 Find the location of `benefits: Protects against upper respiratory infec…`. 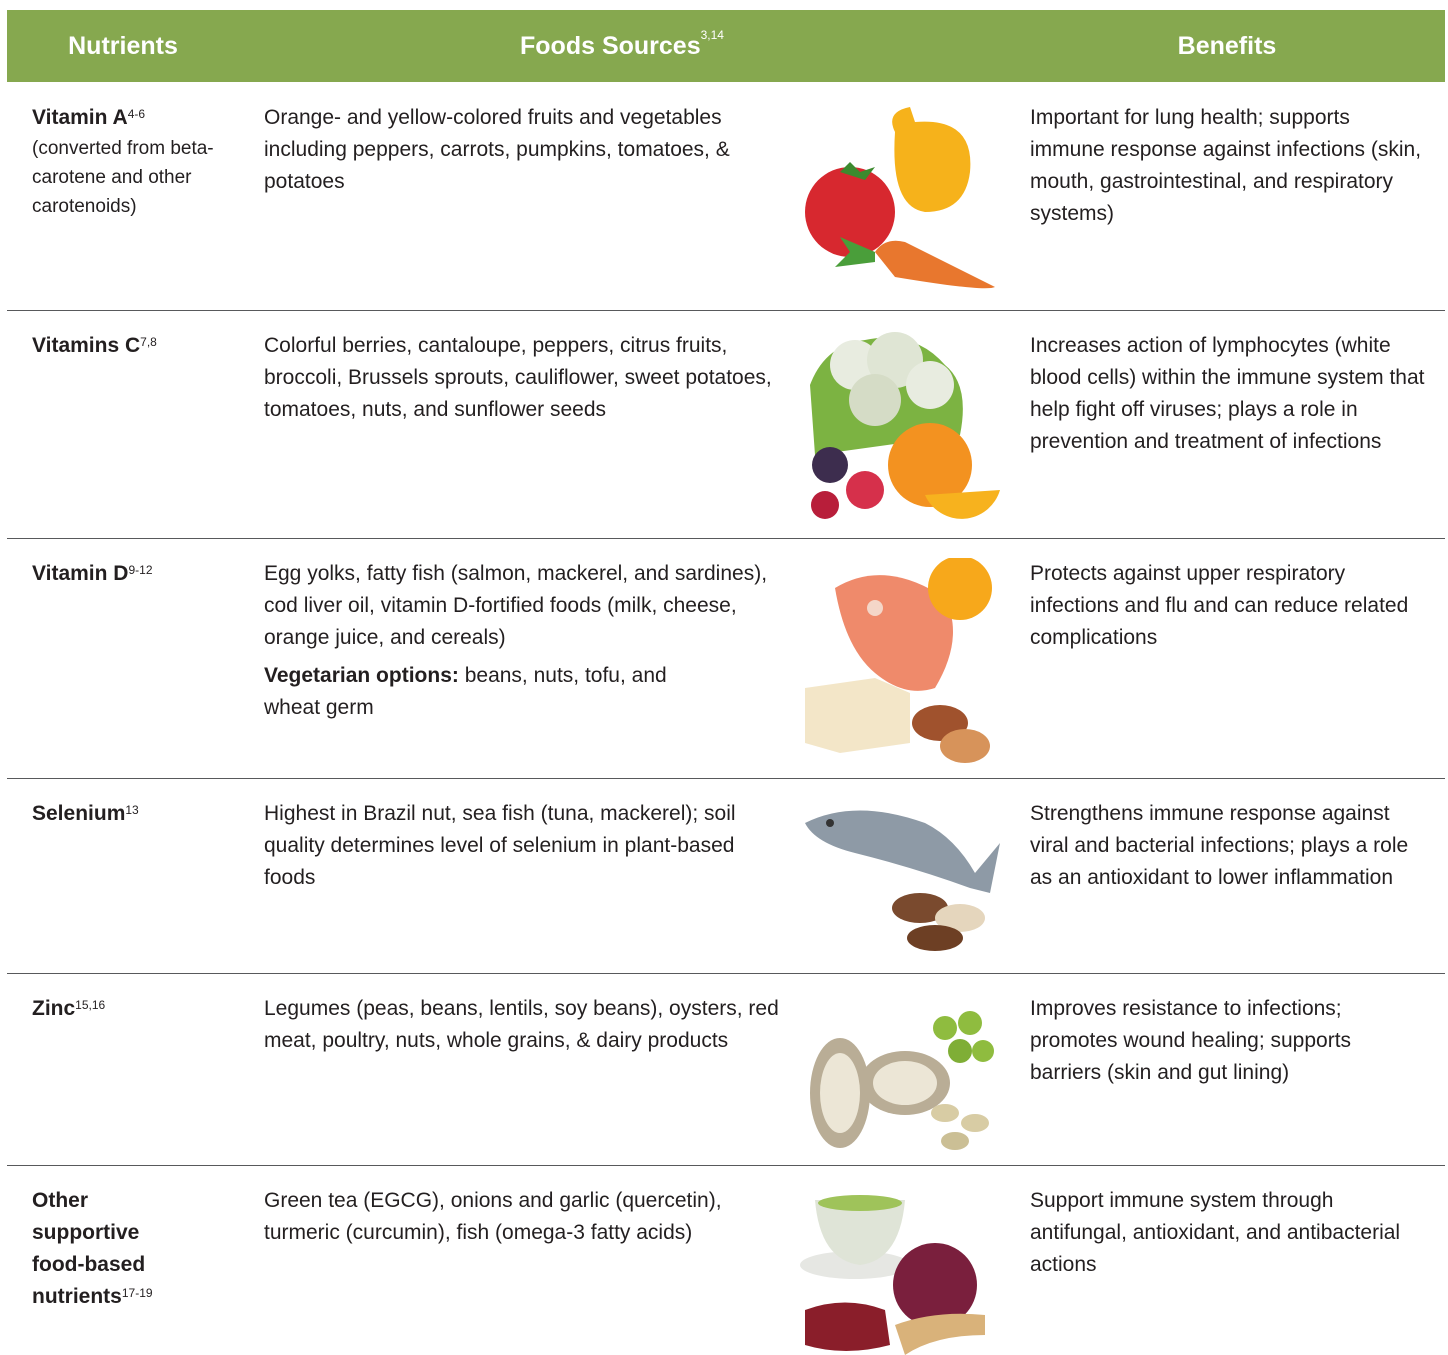

benefits: Protects against upper respiratory infec… is located at coordinates (1219, 605).